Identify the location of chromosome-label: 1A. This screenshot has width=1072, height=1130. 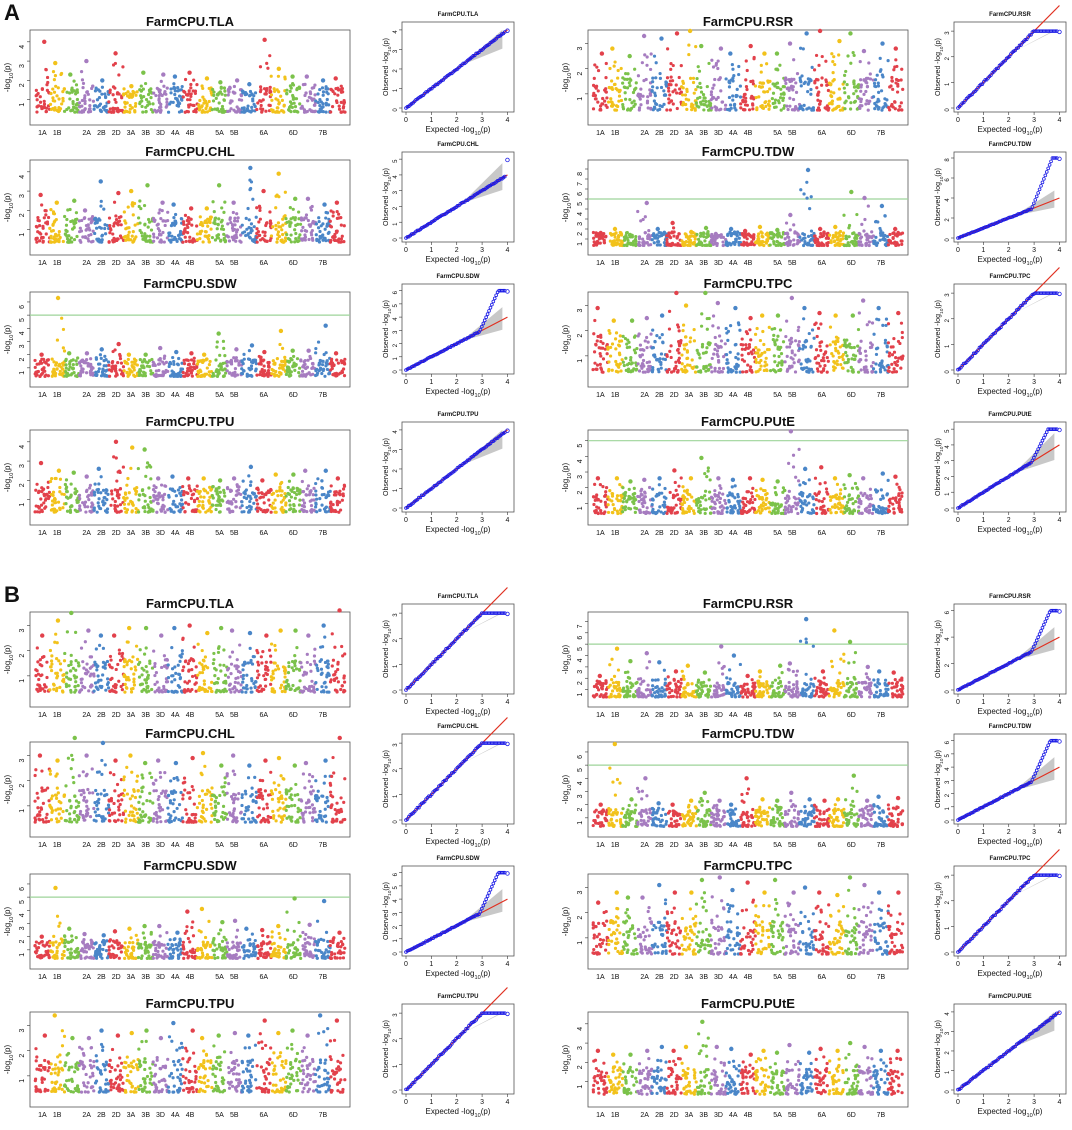
(42, 133).